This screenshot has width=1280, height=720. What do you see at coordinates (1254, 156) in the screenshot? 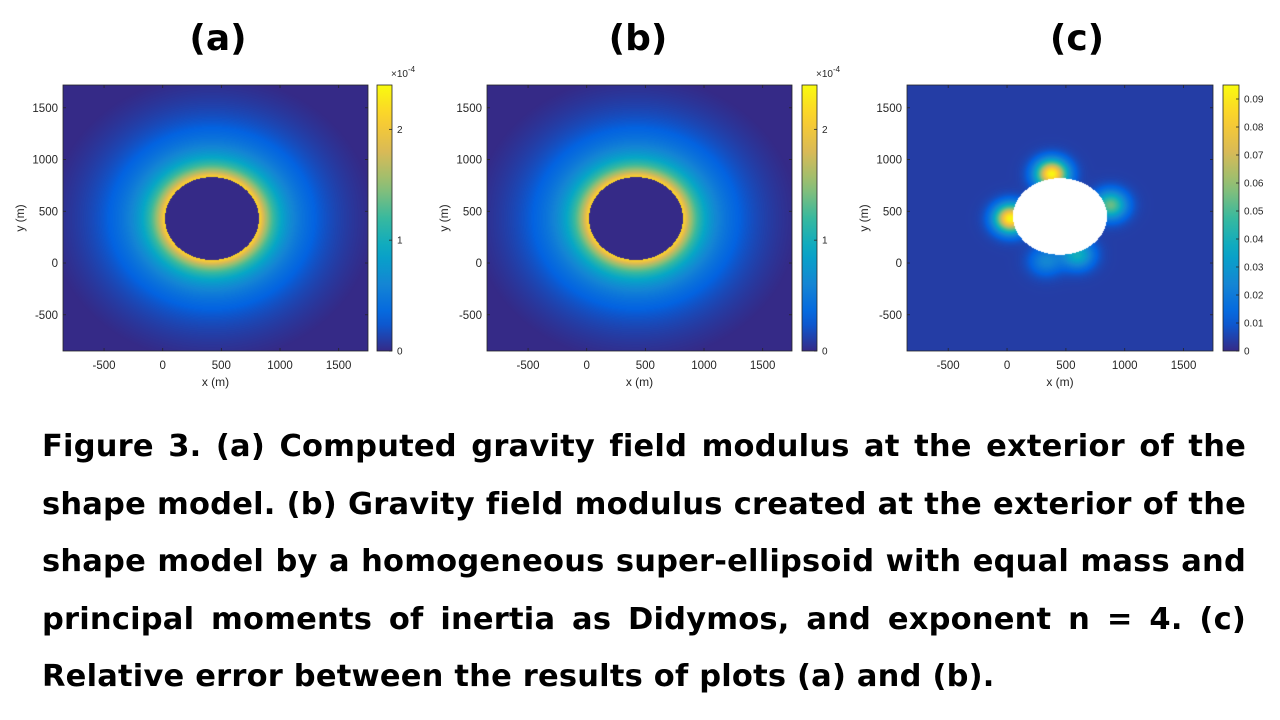
I see `colorbar-tick-label: 0.07` at bounding box center [1254, 156].